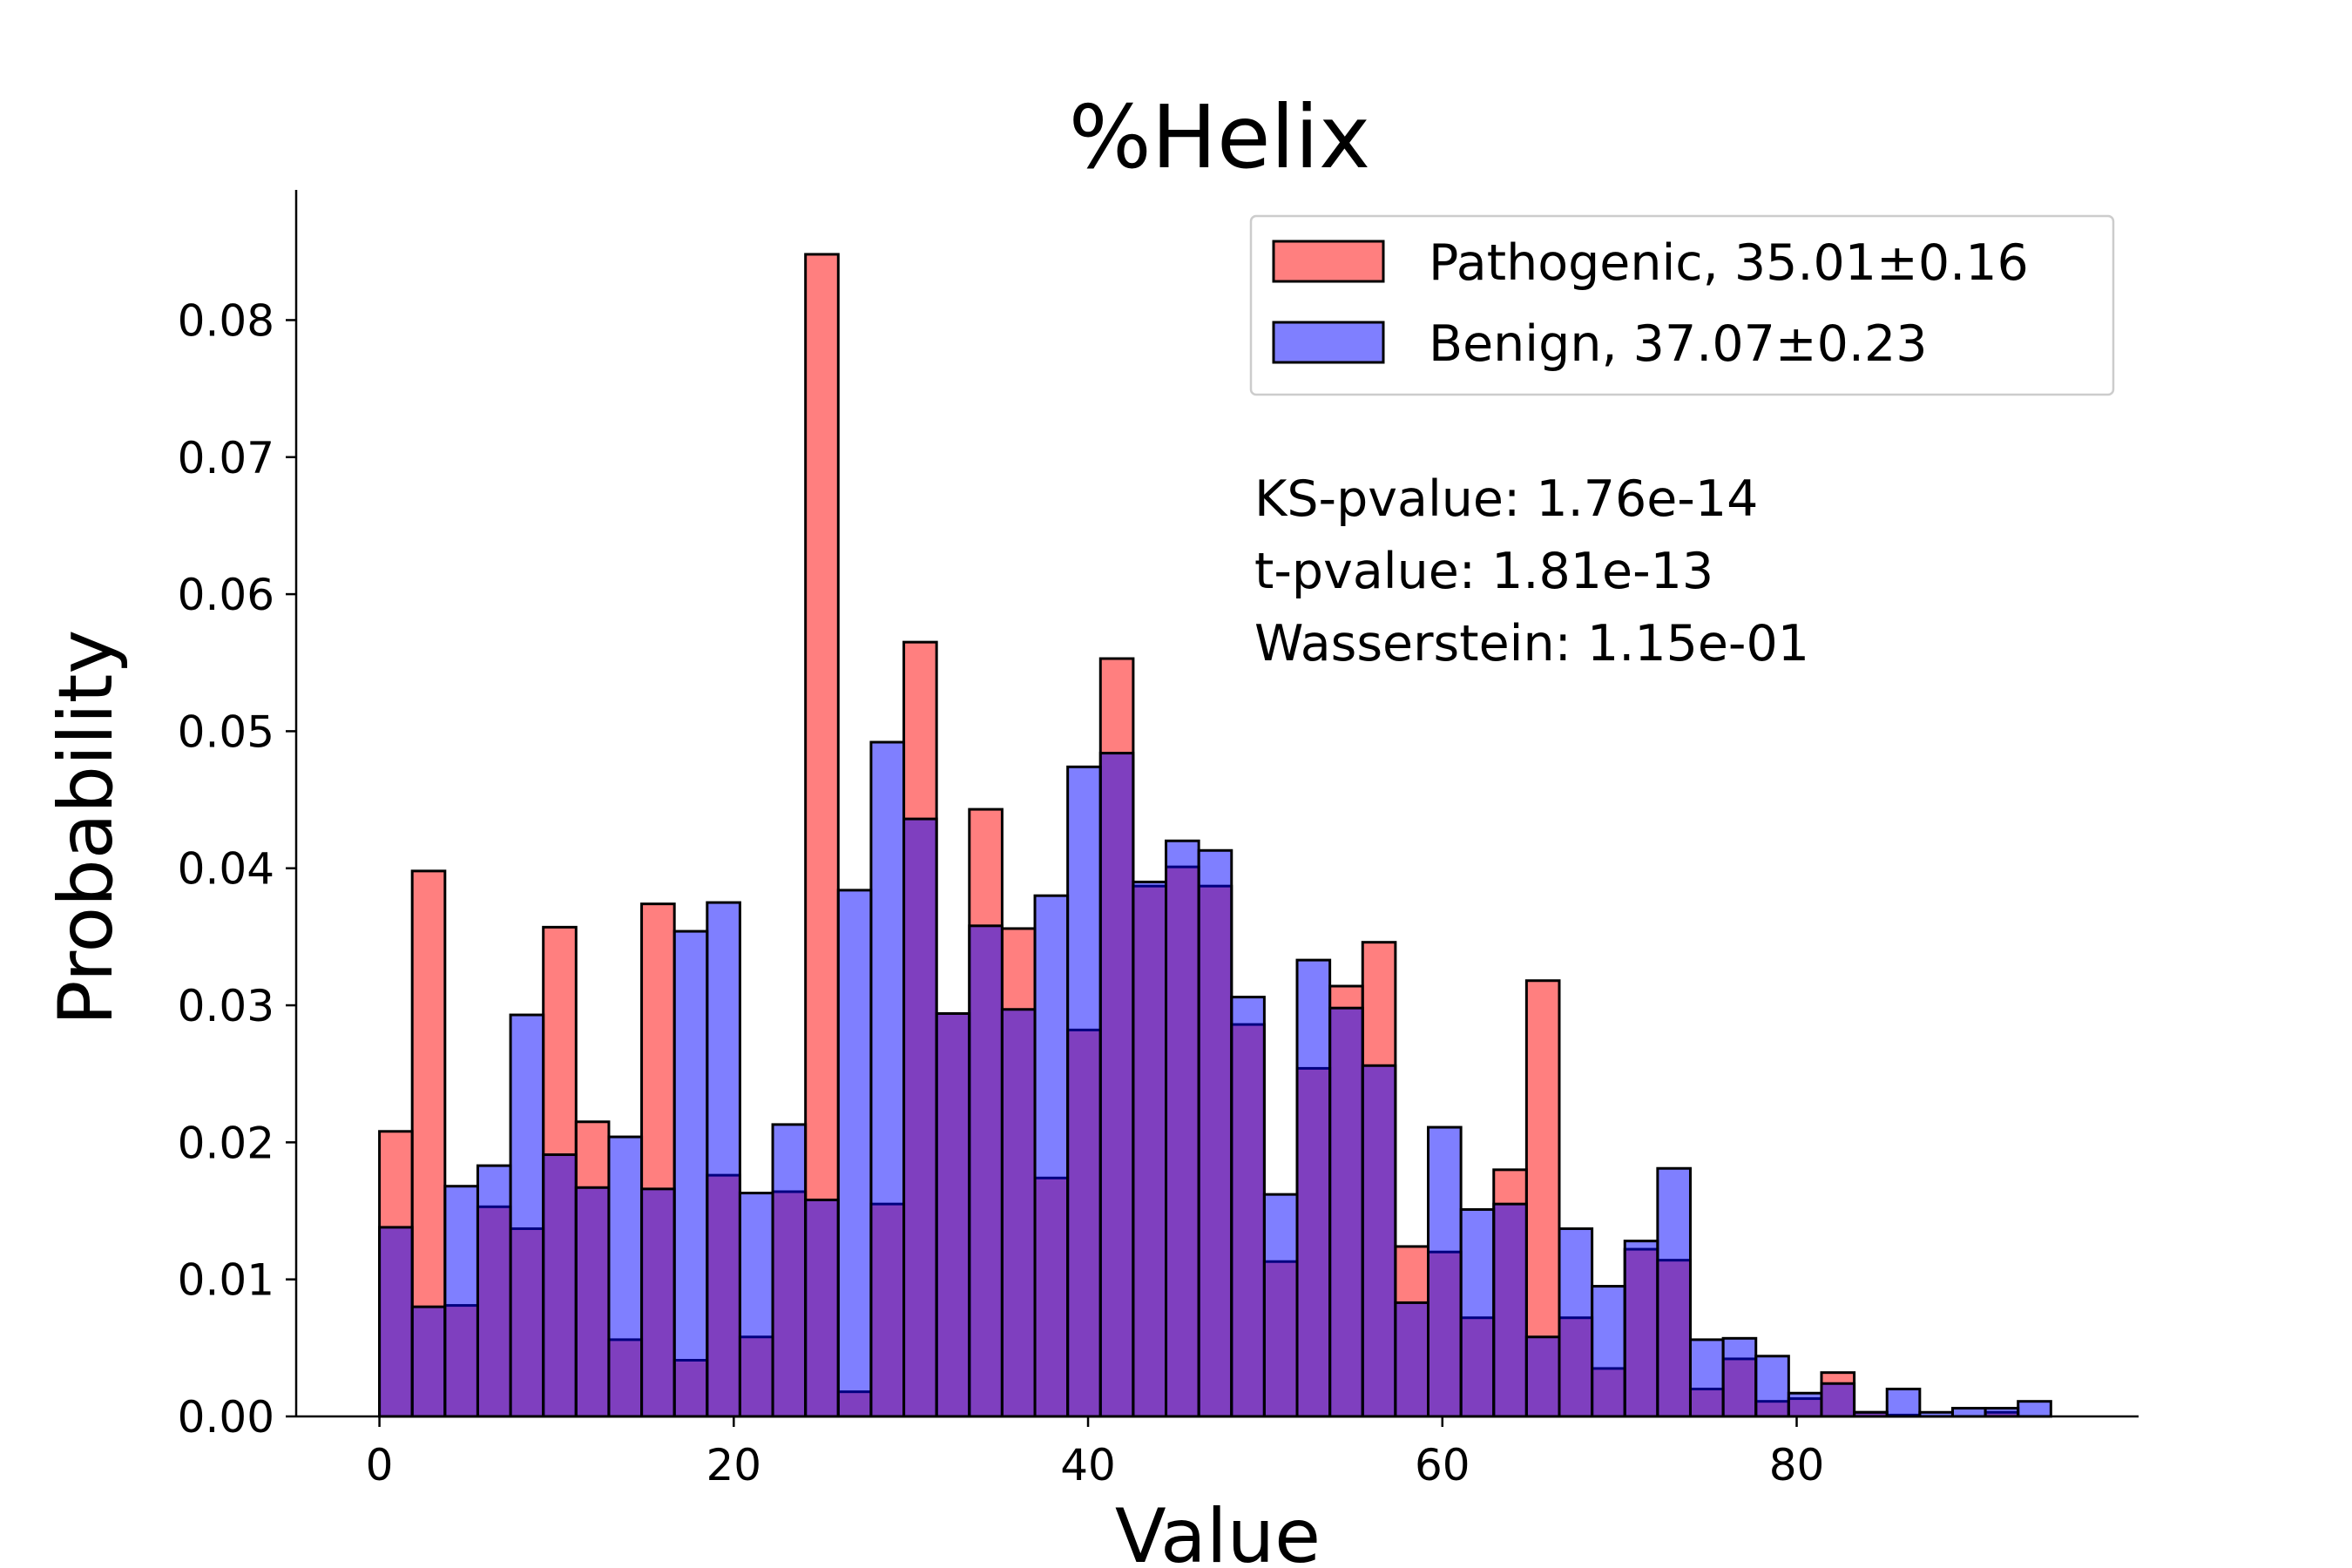 The image size is (2352, 1568). Describe the element at coordinates (226, 1006) in the screenshot. I see `y-tick-label: 0.03` at that location.